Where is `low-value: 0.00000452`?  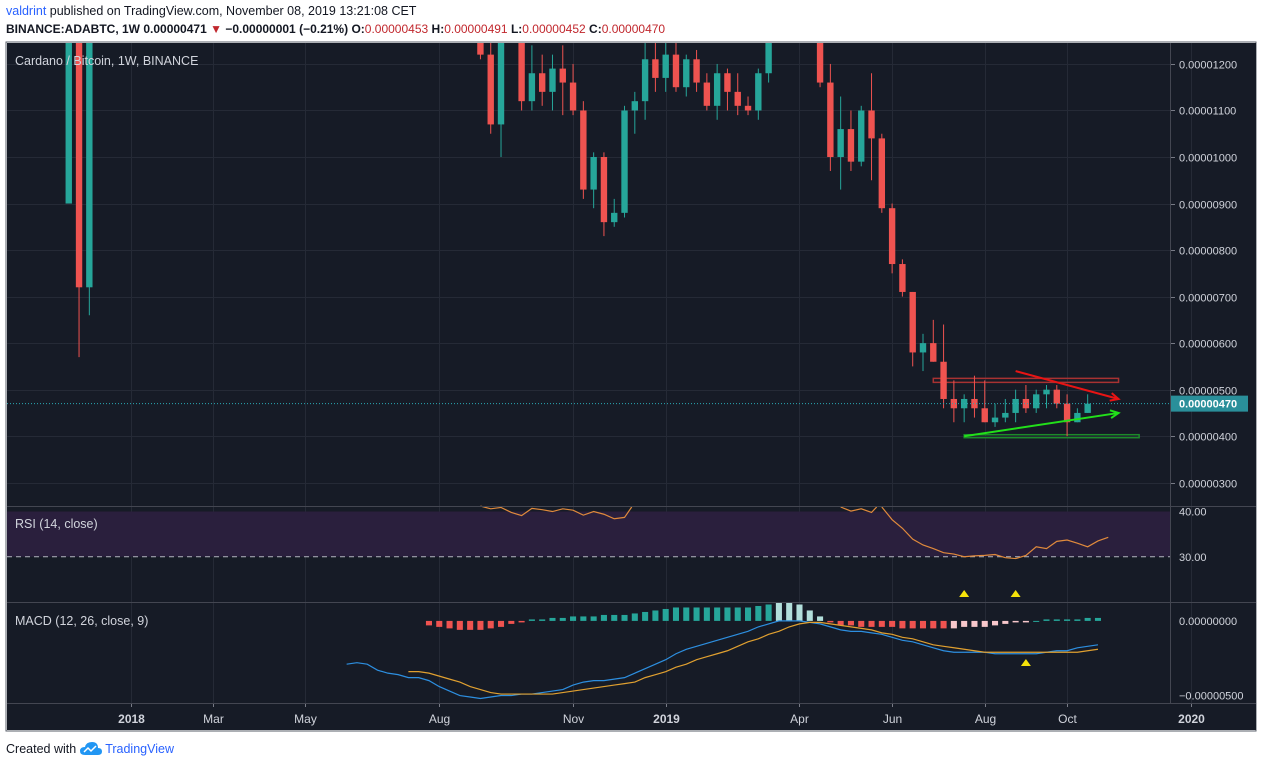
low-value: 0.00000452 is located at coordinates (554, 29).